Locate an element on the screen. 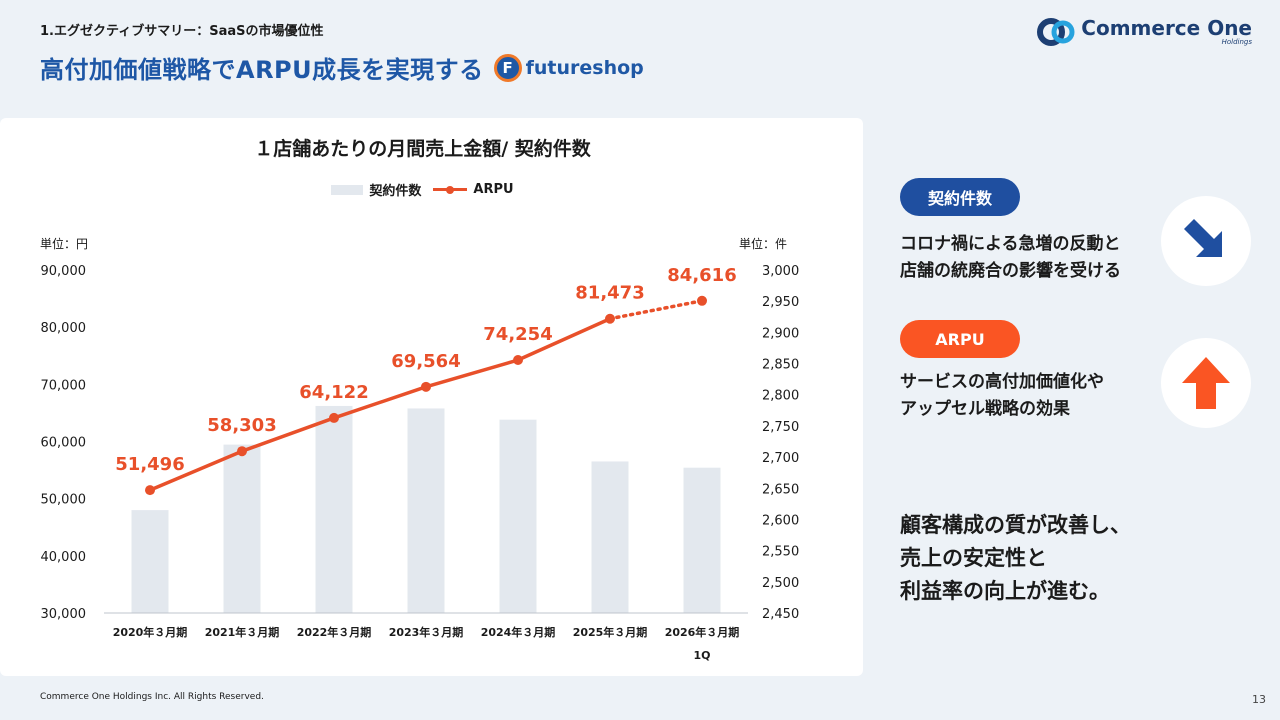  x-axis-tick: 2026年３月期 is located at coordinates (702, 632).